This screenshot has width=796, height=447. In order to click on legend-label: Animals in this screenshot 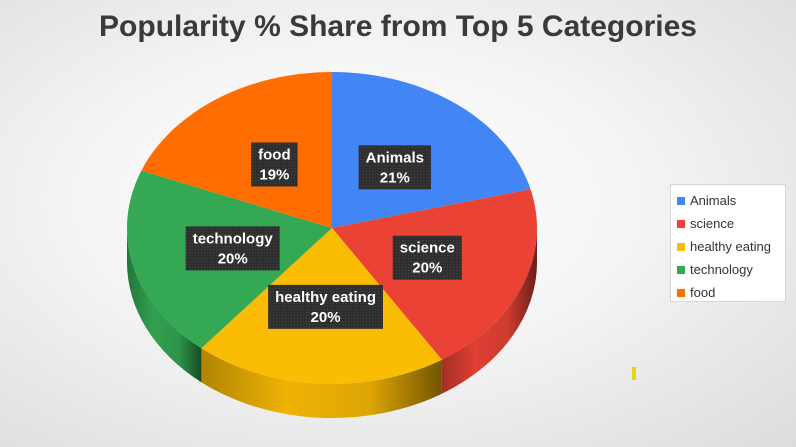, I will do `click(713, 200)`.